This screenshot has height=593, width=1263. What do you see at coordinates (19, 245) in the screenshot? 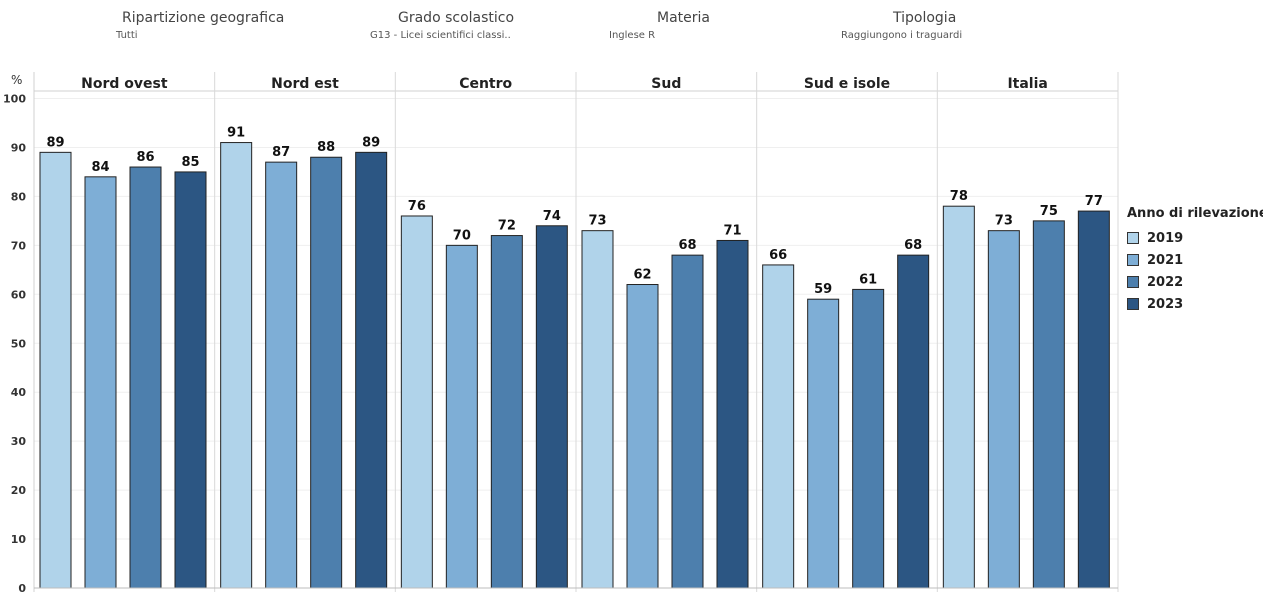
I see `y-tick-label: 70` at bounding box center [19, 245].